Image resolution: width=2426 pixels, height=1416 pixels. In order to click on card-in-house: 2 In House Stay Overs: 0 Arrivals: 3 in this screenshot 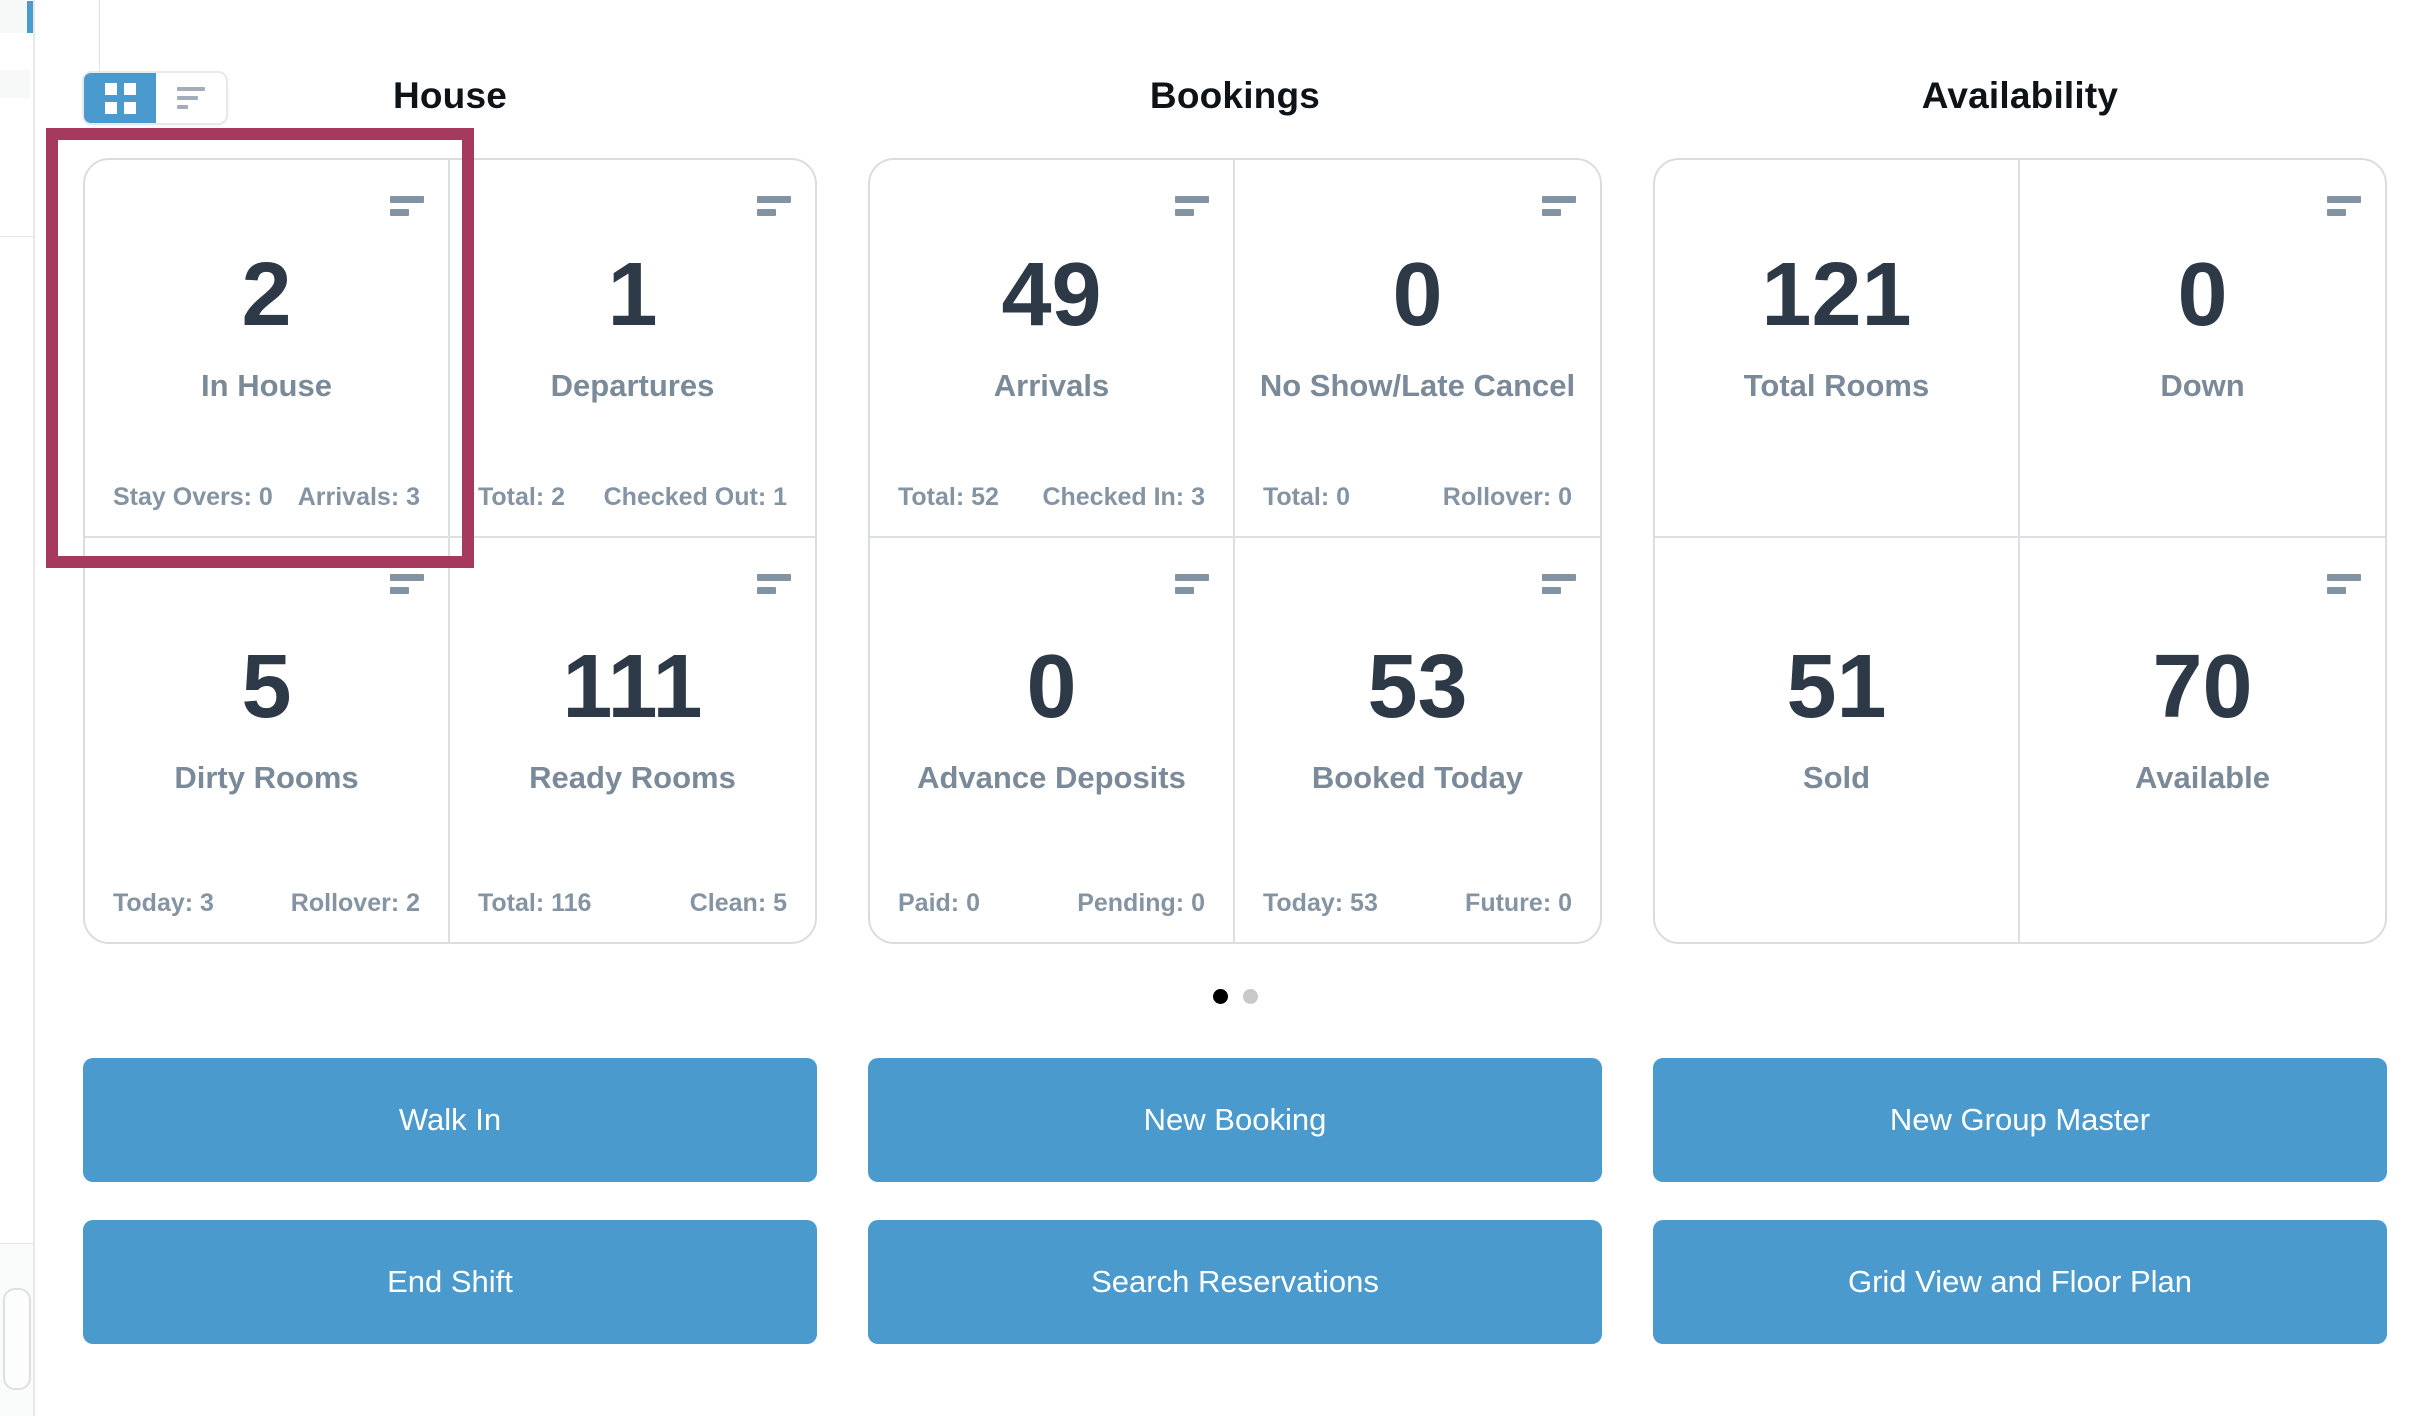, I will do `click(267, 349)`.